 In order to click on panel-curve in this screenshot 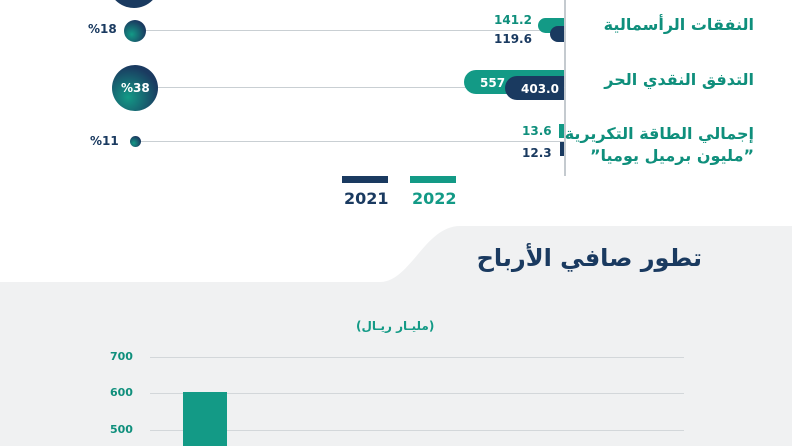, I will do `click(396, 255)`.